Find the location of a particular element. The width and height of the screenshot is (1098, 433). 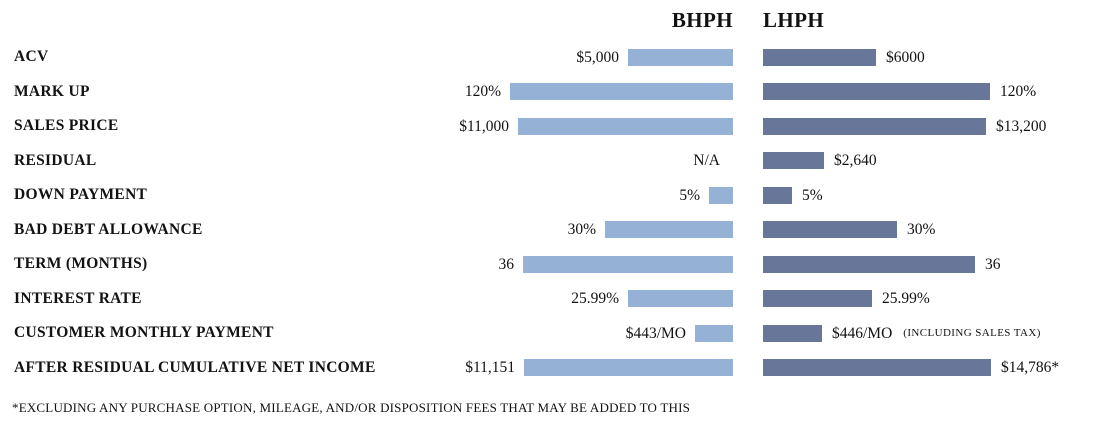

lhph-value-label: 120% is located at coordinates (1018, 91).